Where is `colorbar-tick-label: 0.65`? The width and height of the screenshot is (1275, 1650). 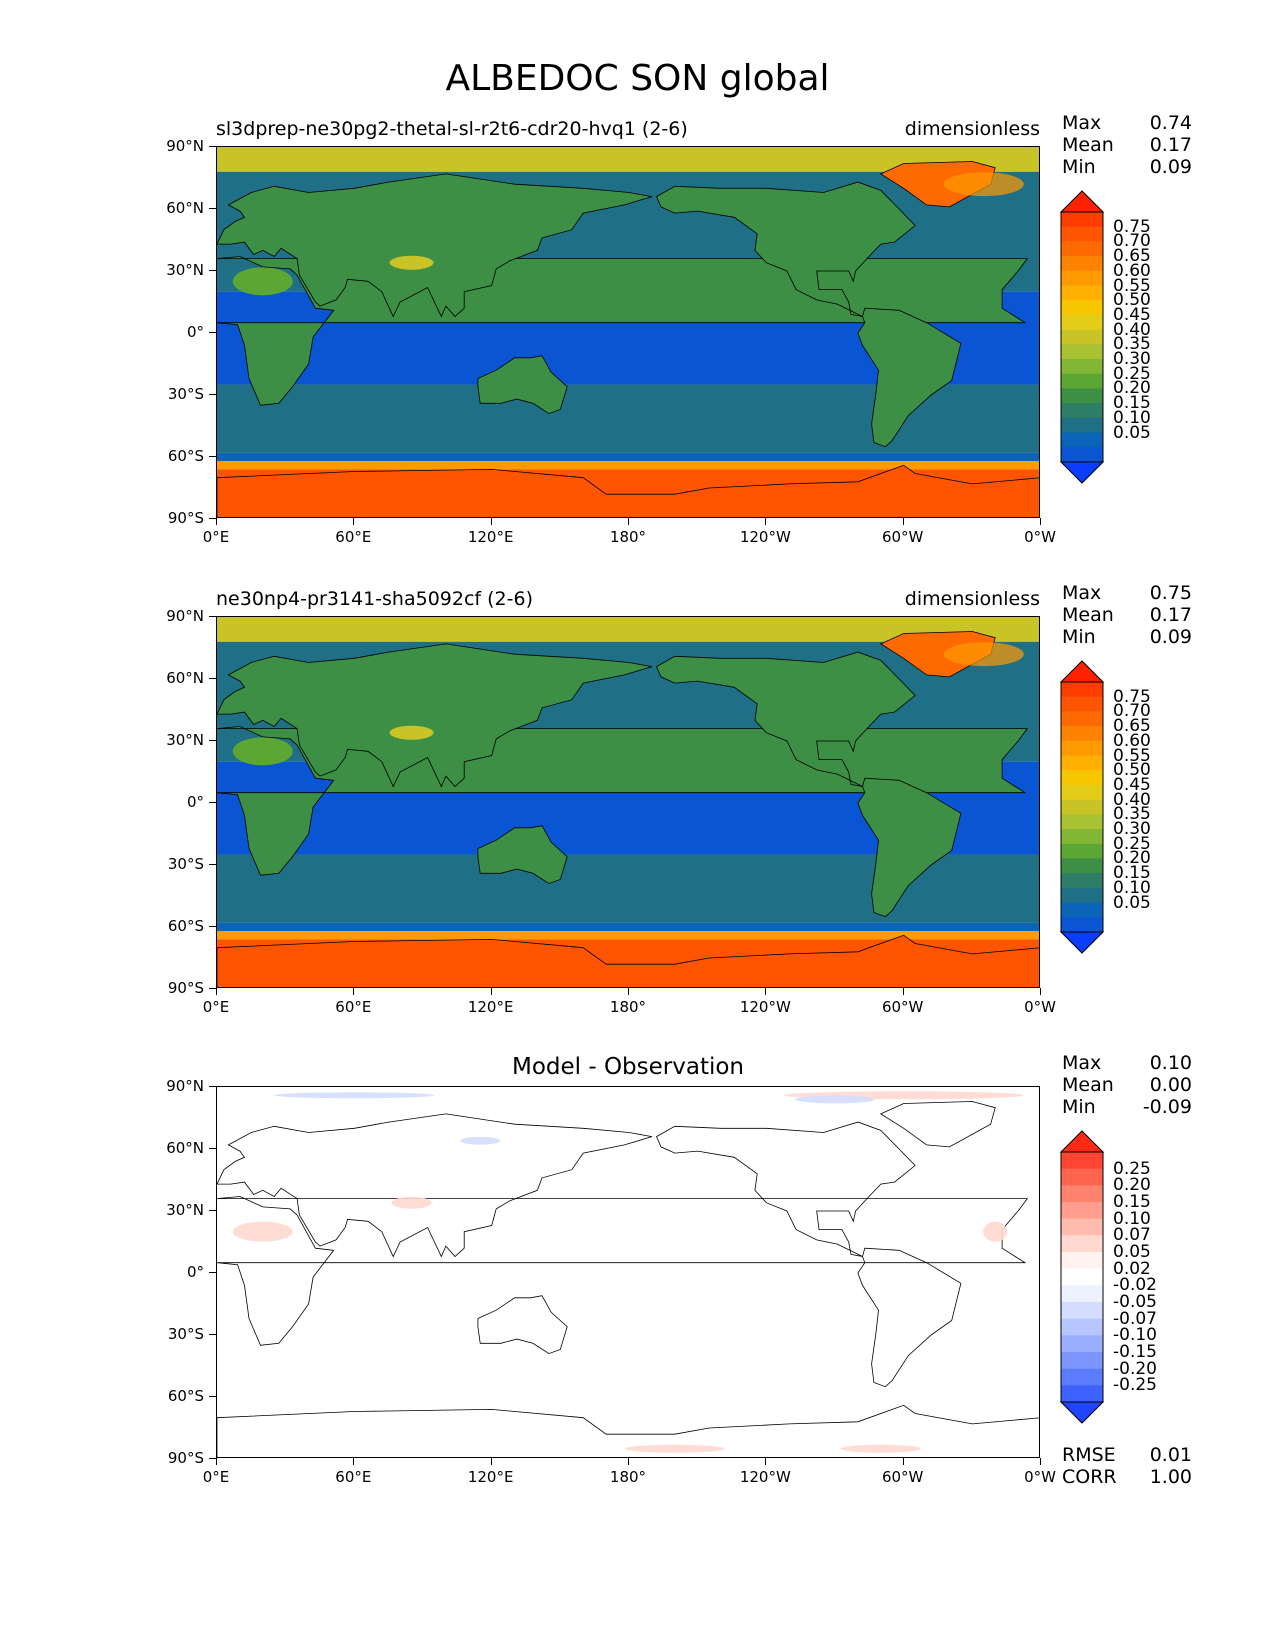 colorbar-tick-label: 0.65 is located at coordinates (1132, 256).